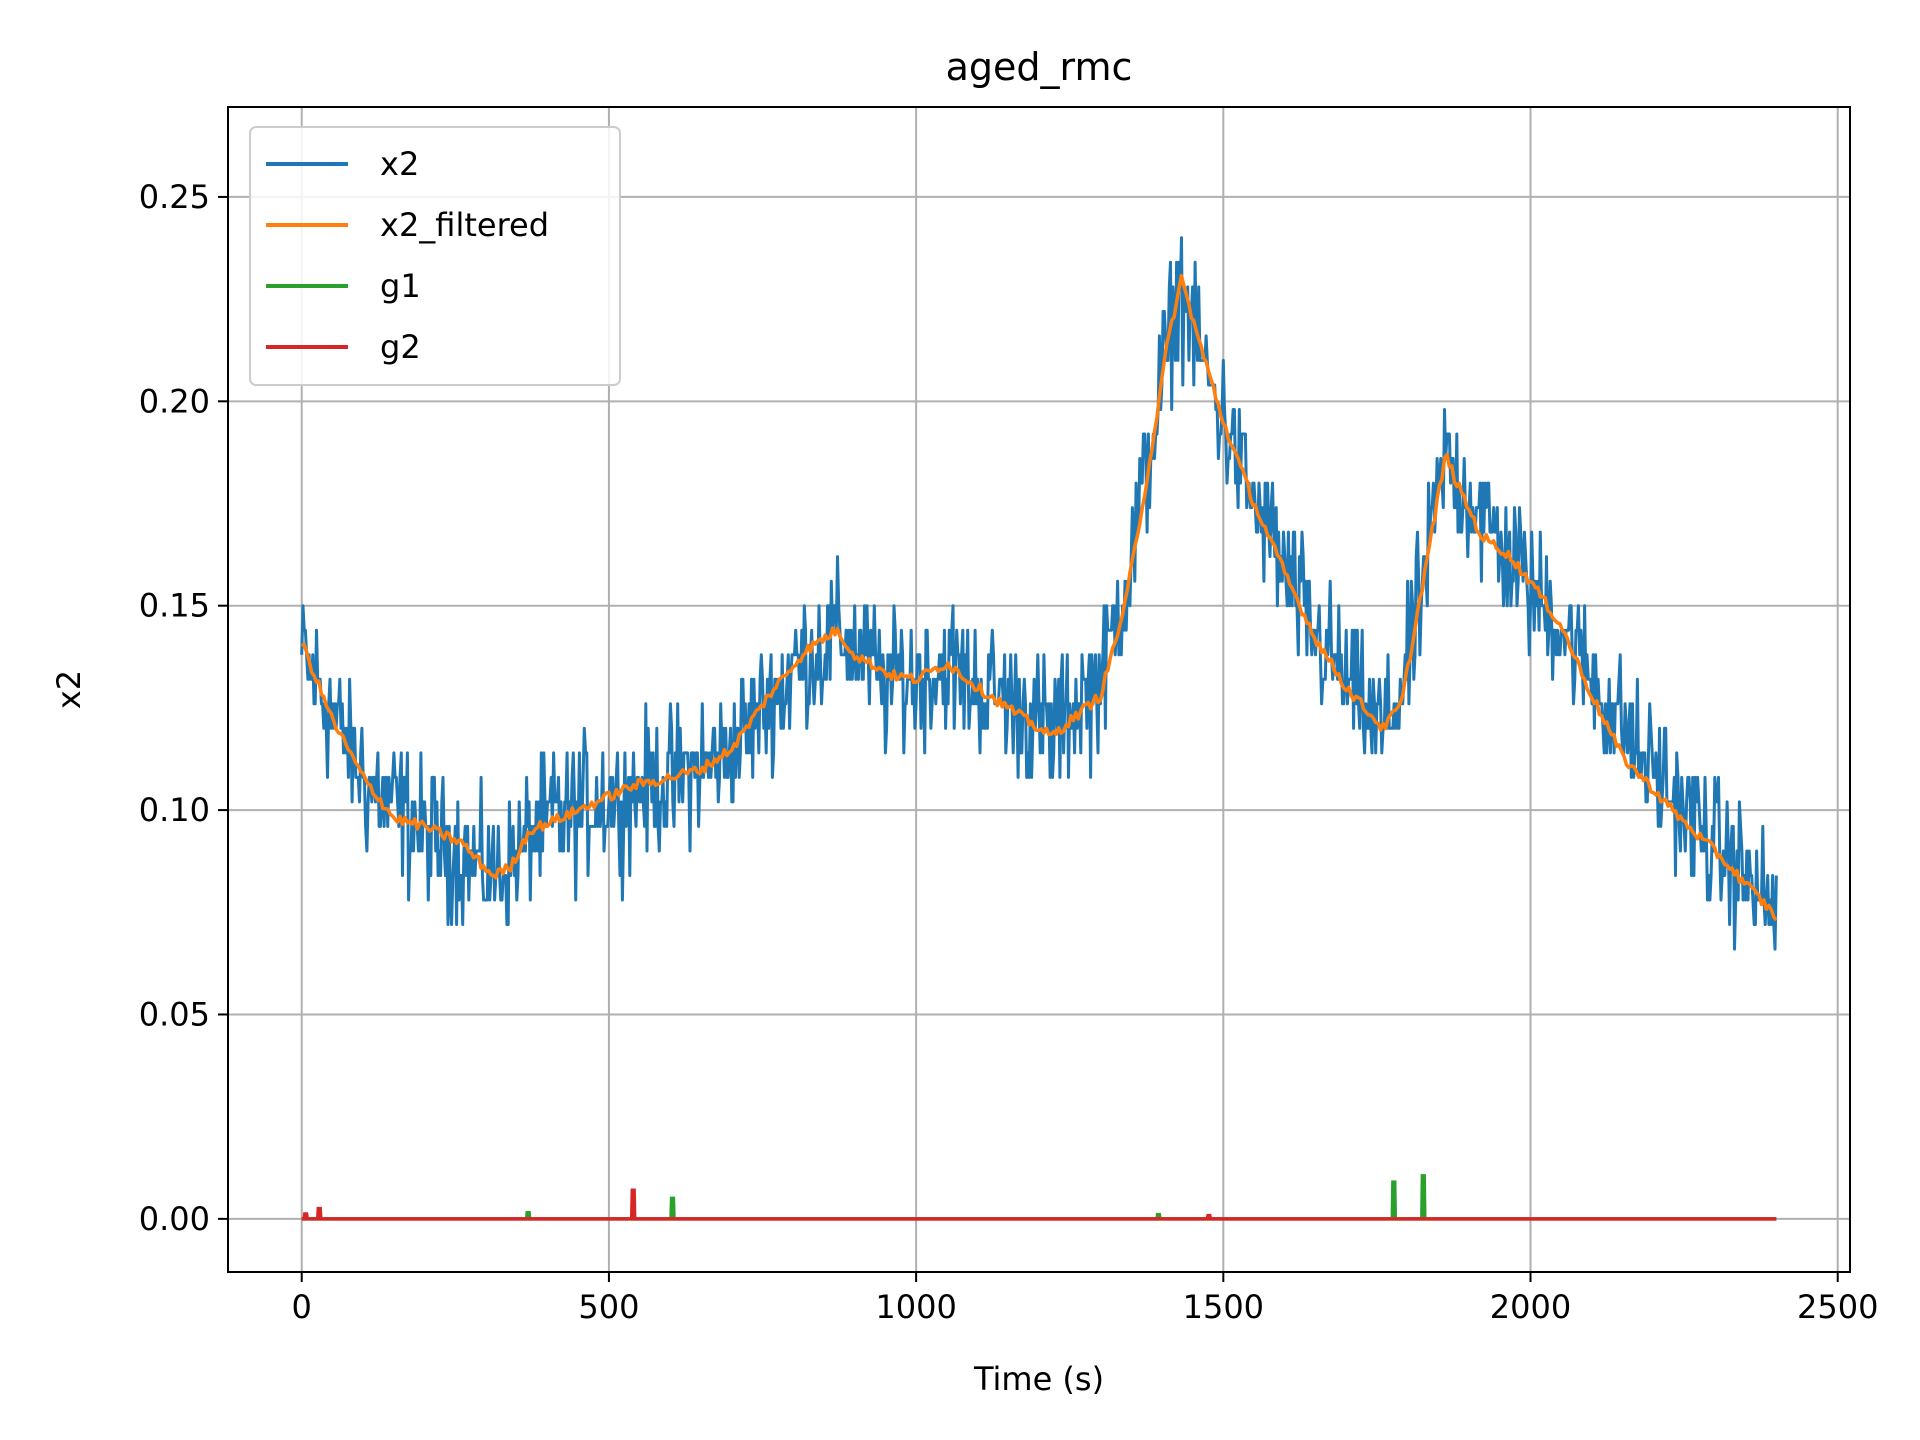 This screenshot has width=1920, height=1440. I want to click on y-tick-label: 0.05, so click(174, 1014).